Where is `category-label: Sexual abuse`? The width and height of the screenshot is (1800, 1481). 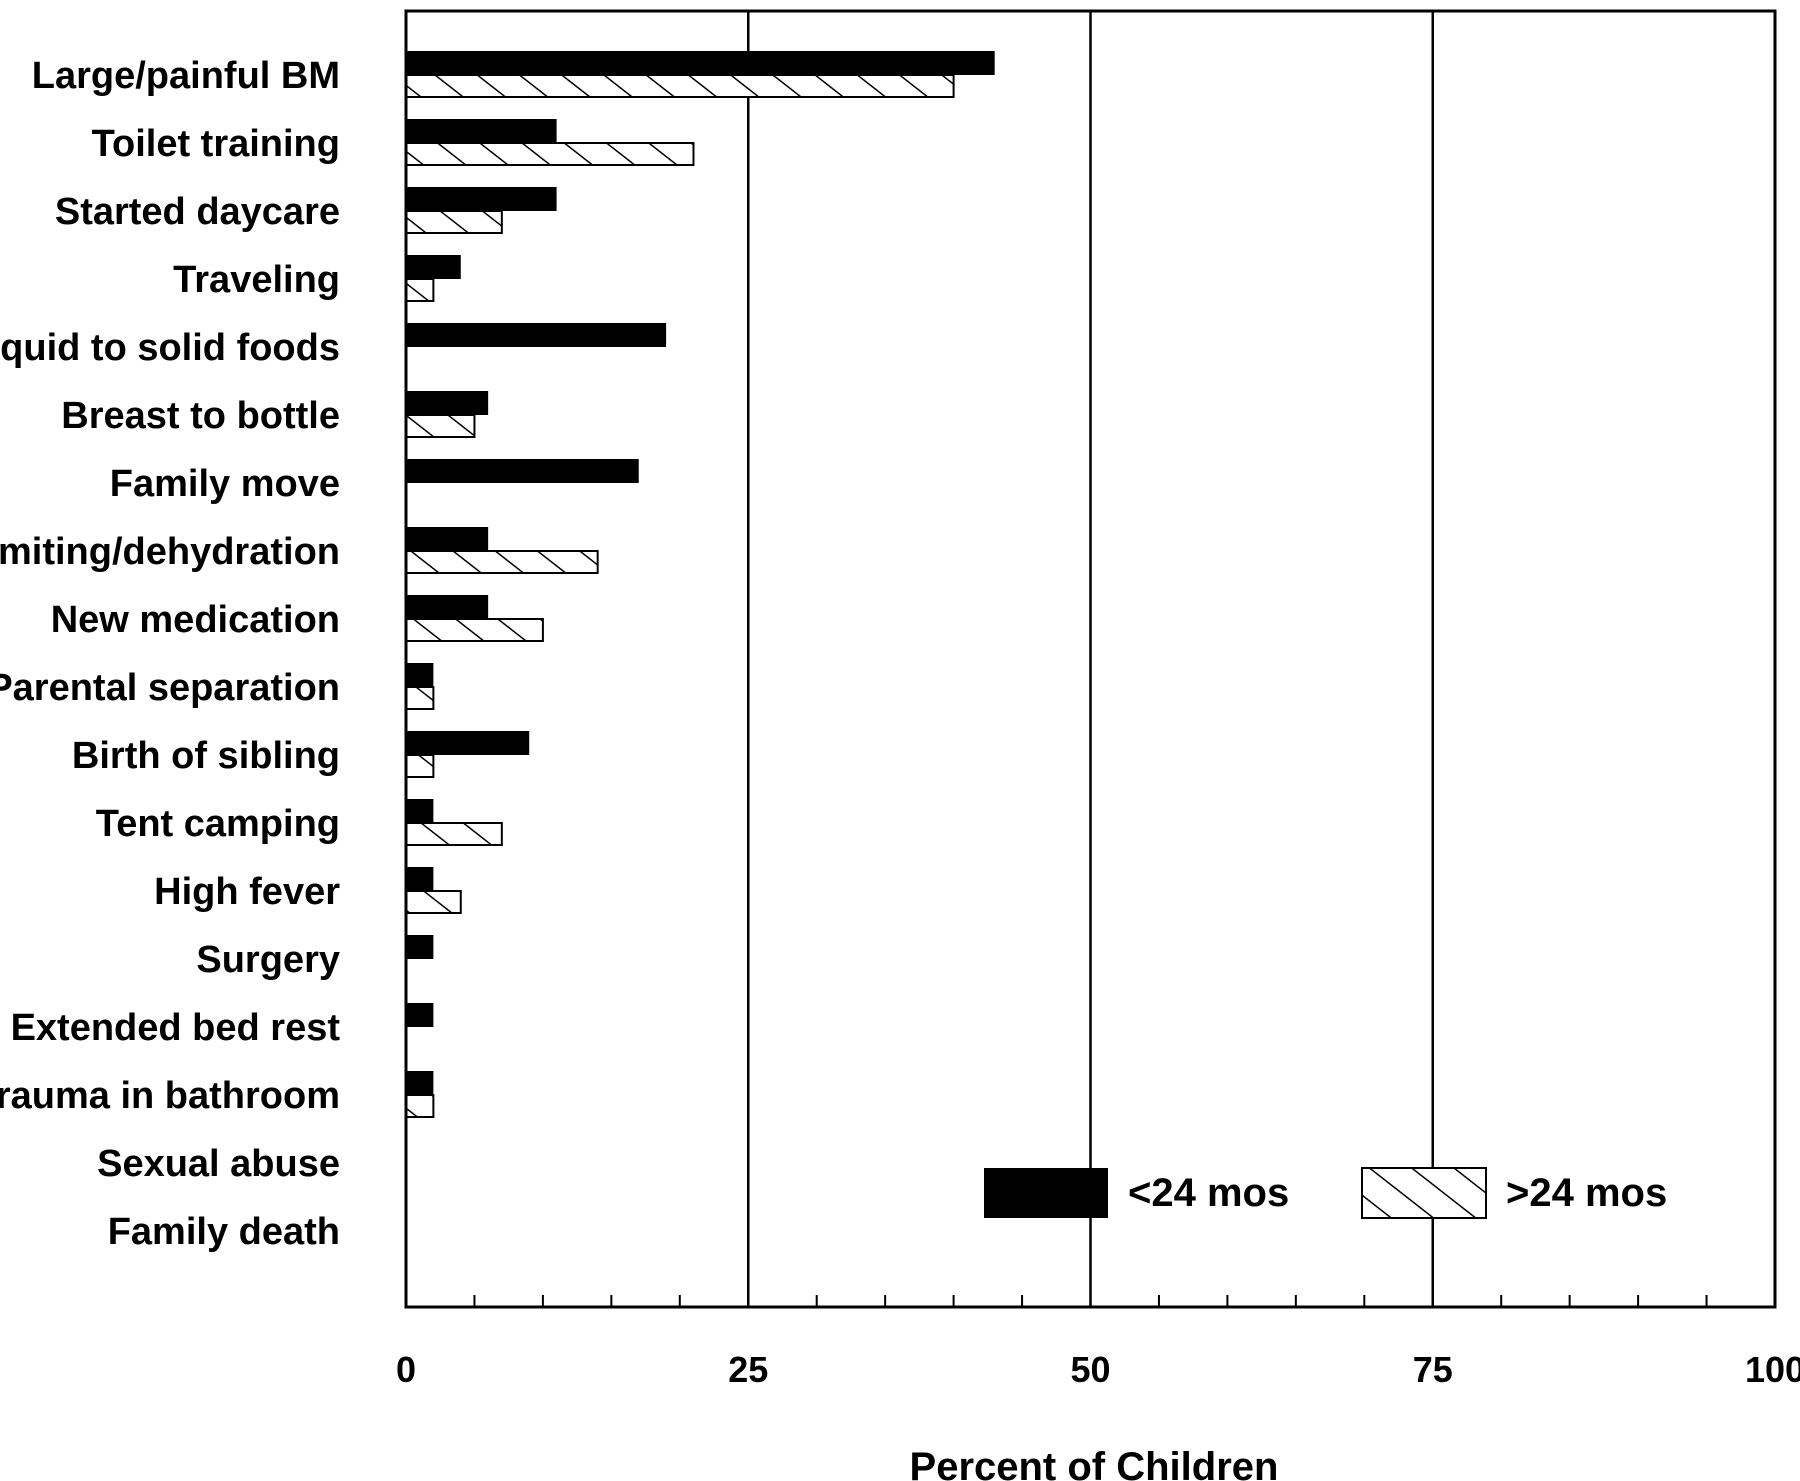 category-label: Sexual abuse is located at coordinates (218, 1164).